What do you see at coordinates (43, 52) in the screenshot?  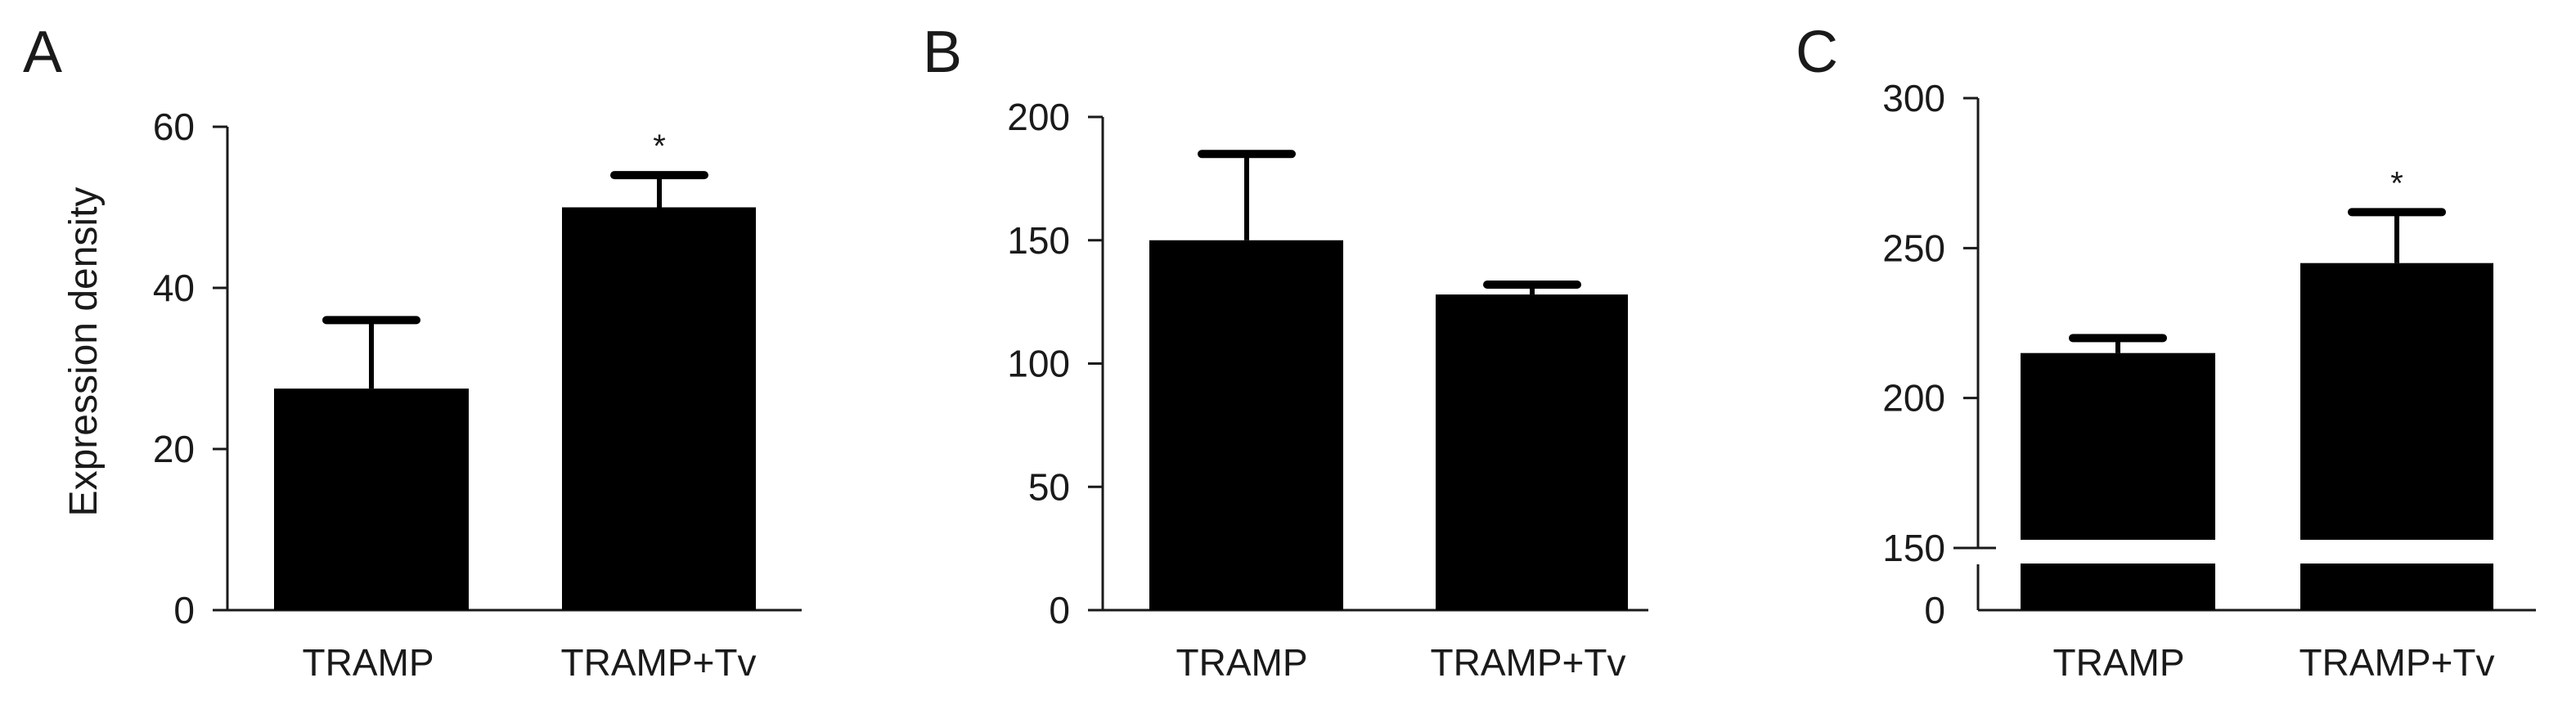 I see `panel-label-a: A` at bounding box center [43, 52].